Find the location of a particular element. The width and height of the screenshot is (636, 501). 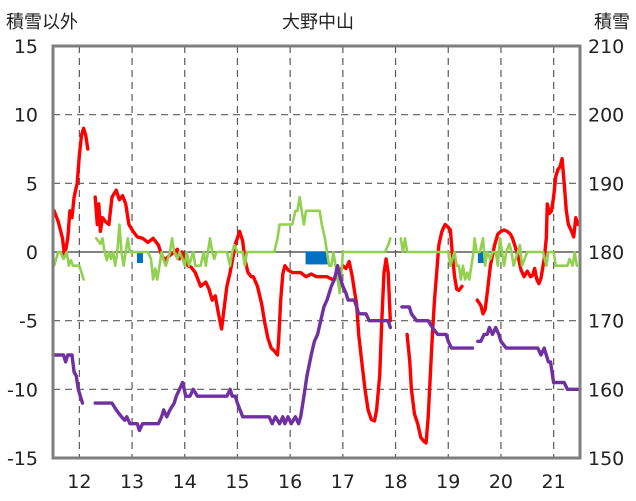

left-tick-label: -10 is located at coordinates (22, 390).